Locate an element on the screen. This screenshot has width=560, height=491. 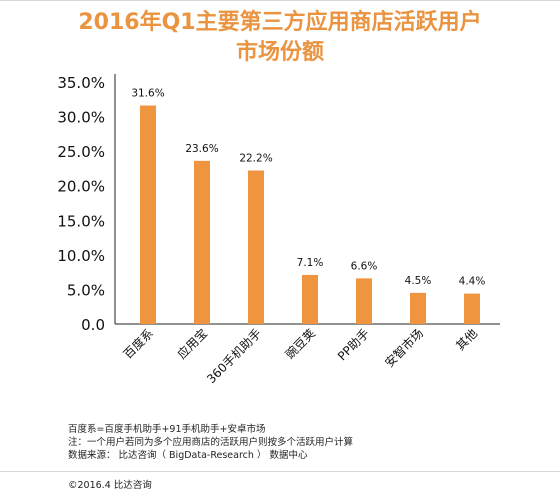
bar-value-label: 6.6% is located at coordinates (364, 266).